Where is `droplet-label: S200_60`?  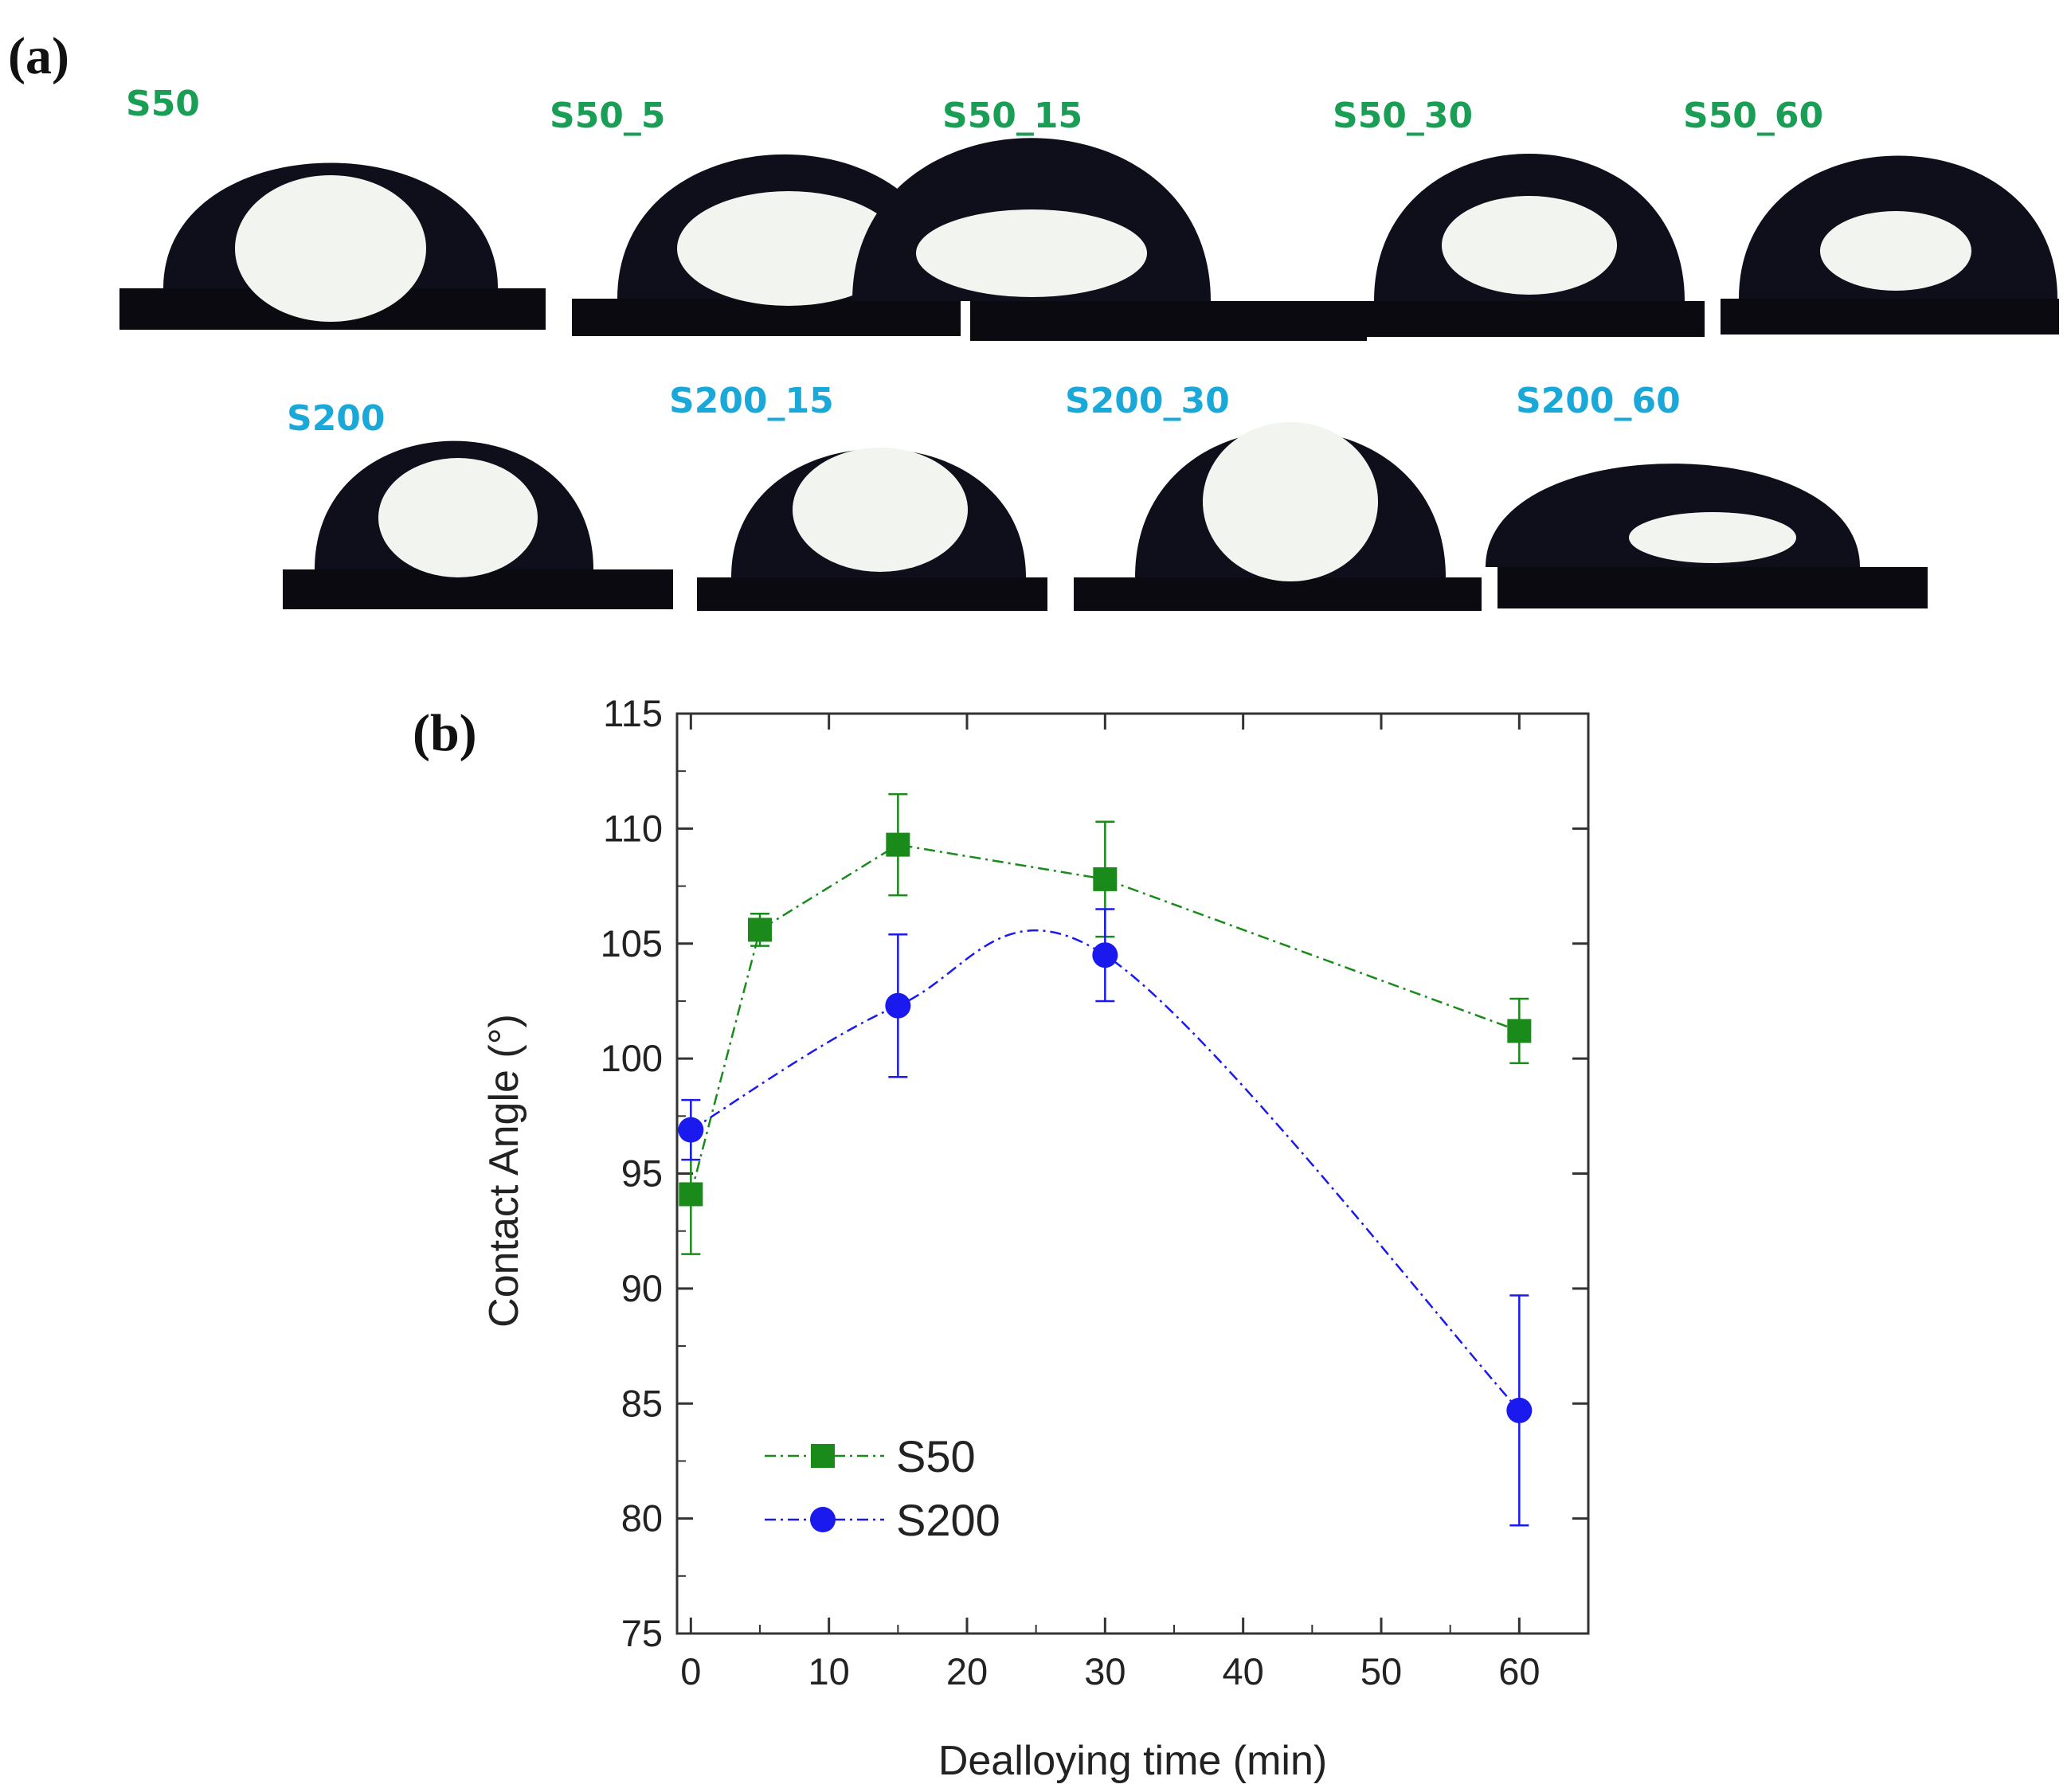 droplet-label: S200_60 is located at coordinates (1598, 401).